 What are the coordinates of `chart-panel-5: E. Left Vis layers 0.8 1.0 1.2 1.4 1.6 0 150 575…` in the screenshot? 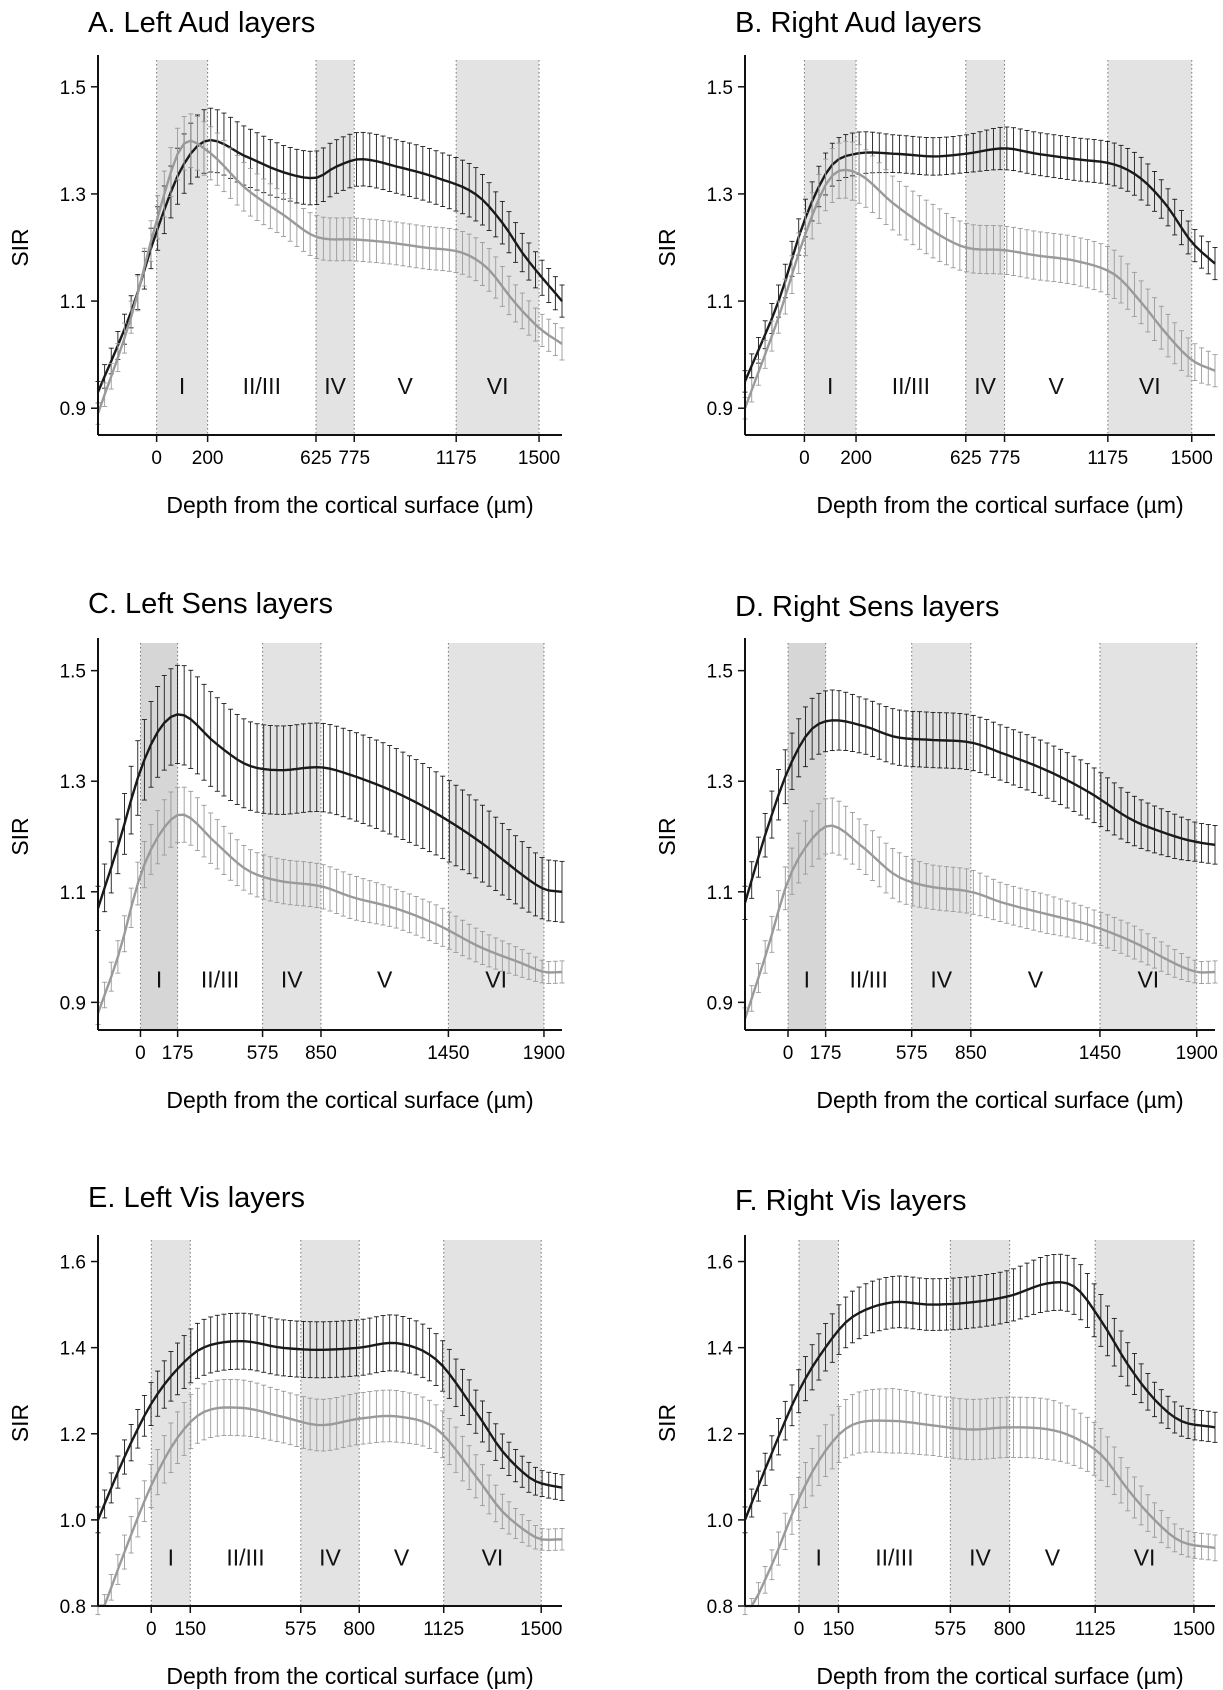 It's located at (286, 1435).